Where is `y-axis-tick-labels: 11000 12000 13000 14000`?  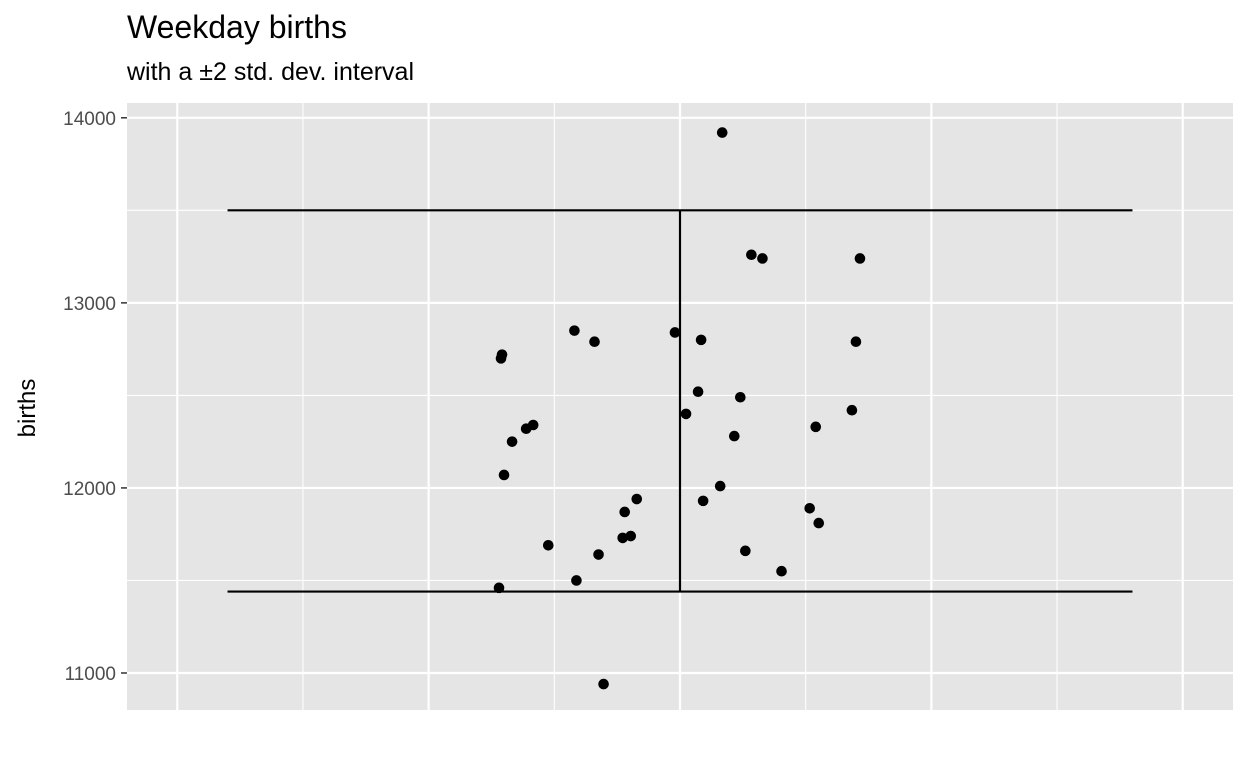
y-axis-tick-labels: 11000 12000 13000 14000 is located at coordinates (89, 397).